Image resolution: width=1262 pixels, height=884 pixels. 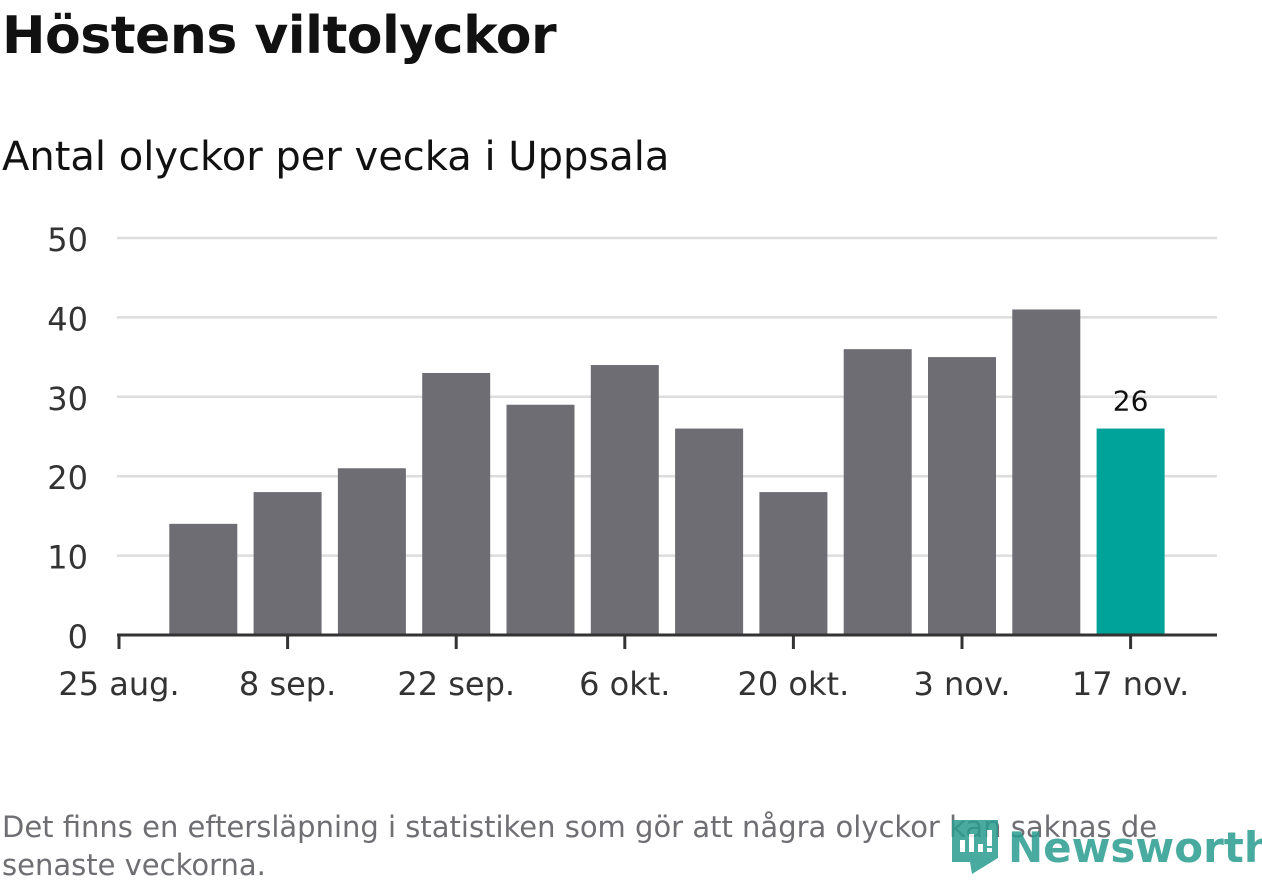 What do you see at coordinates (203, 579) in the screenshot?
I see `bar-1-sep-` at bounding box center [203, 579].